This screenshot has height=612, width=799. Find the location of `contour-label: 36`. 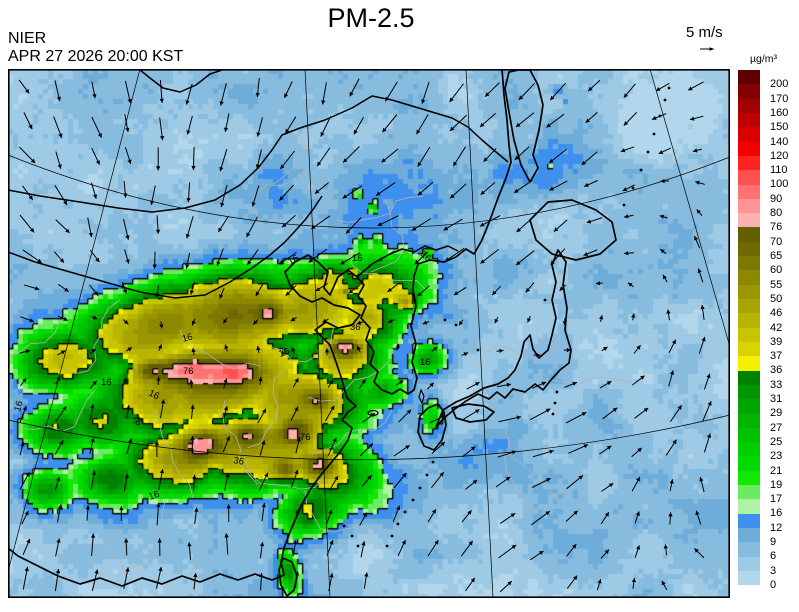

contour-label: 36 is located at coordinates (238, 461).